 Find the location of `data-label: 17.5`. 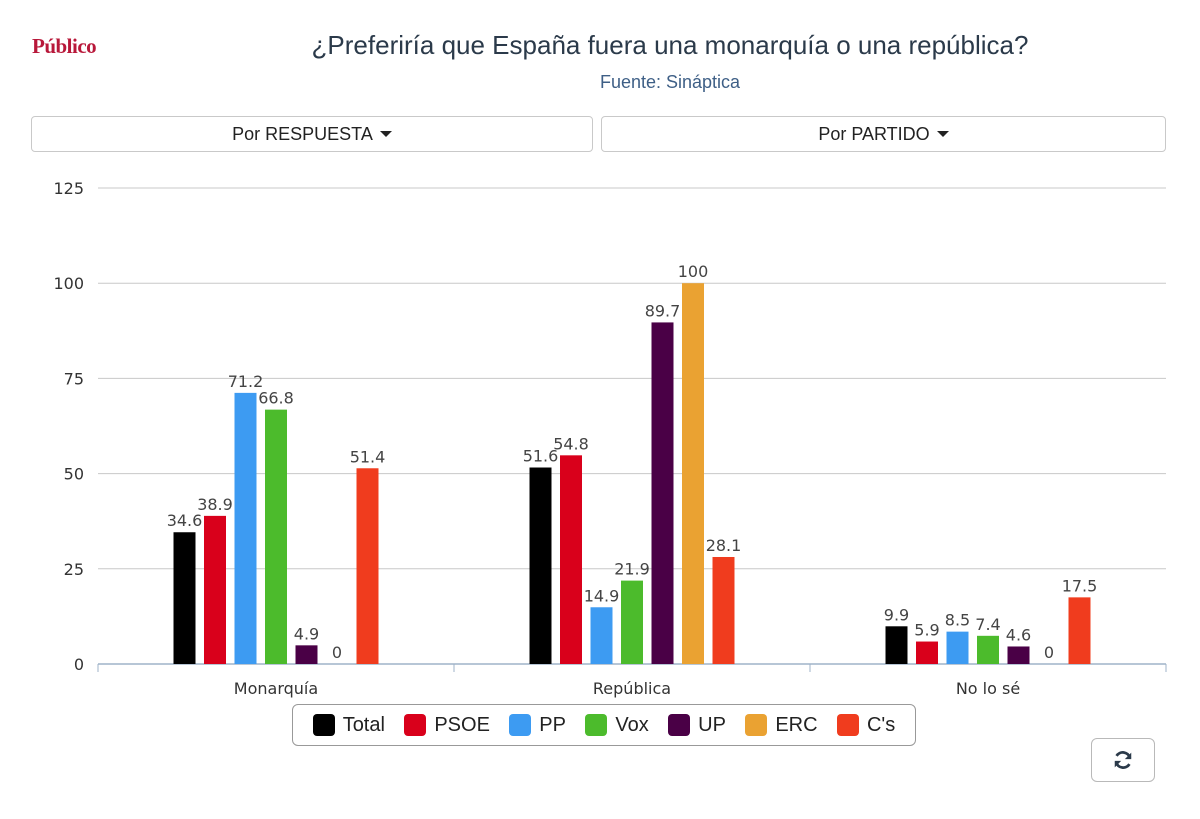

data-label: 17.5 is located at coordinates (1080, 585).